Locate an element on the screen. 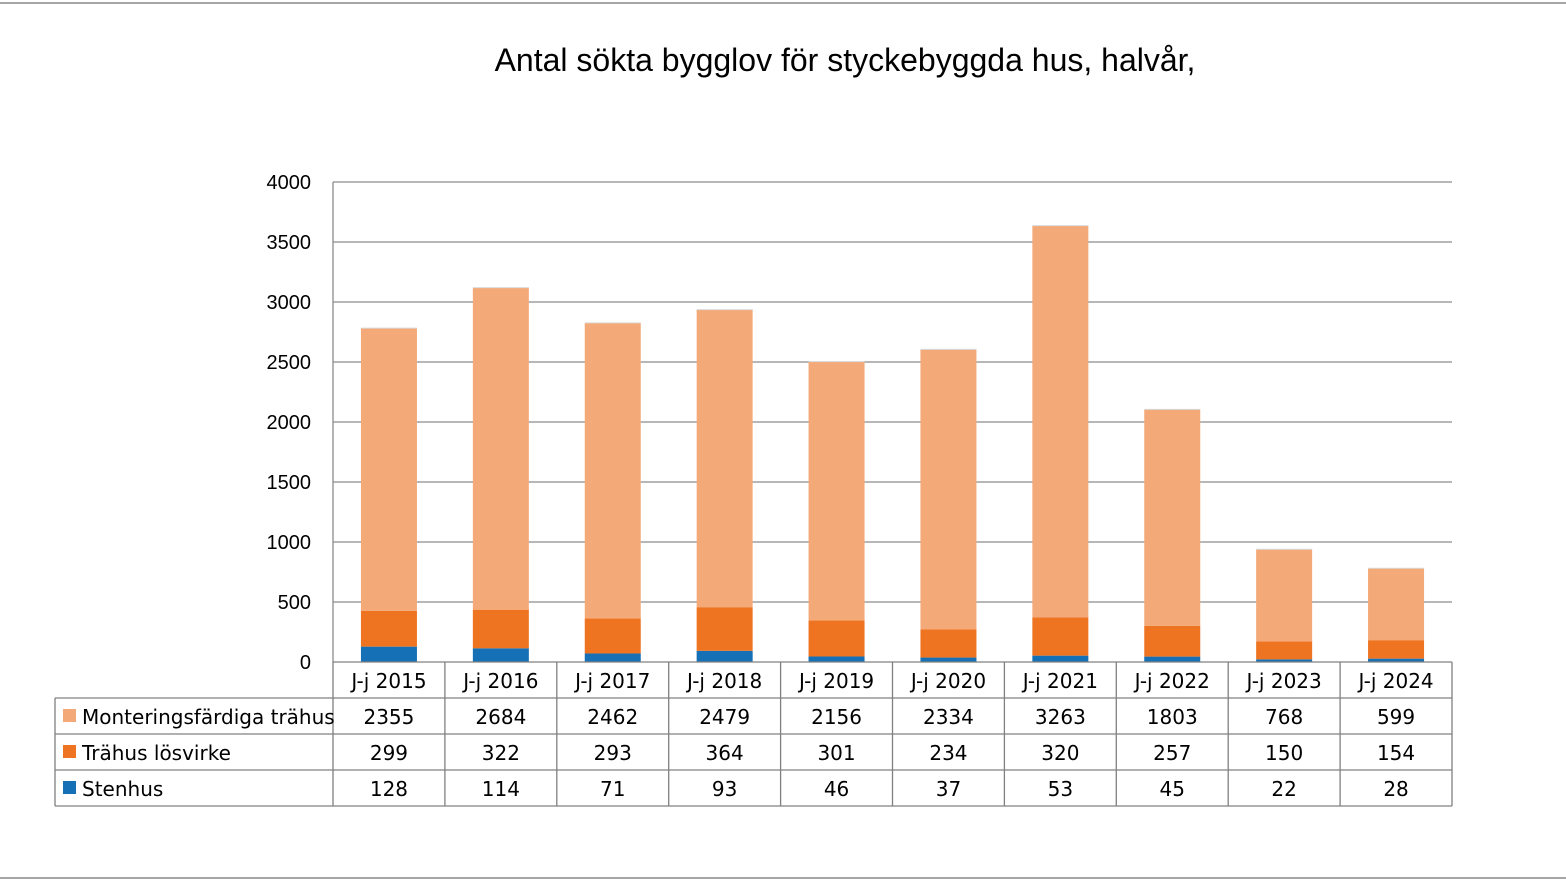 The height and width of the screenshot is (881, 1566). data-table-value: 3263 is located at coordinates (1060, 717).